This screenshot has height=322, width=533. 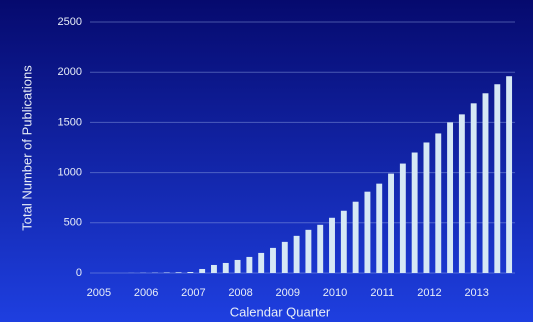 What do you see at coordinates (70, 122) in the screenshot?
I see `y-tick-label: 1500` at bounding box center [70, 122].